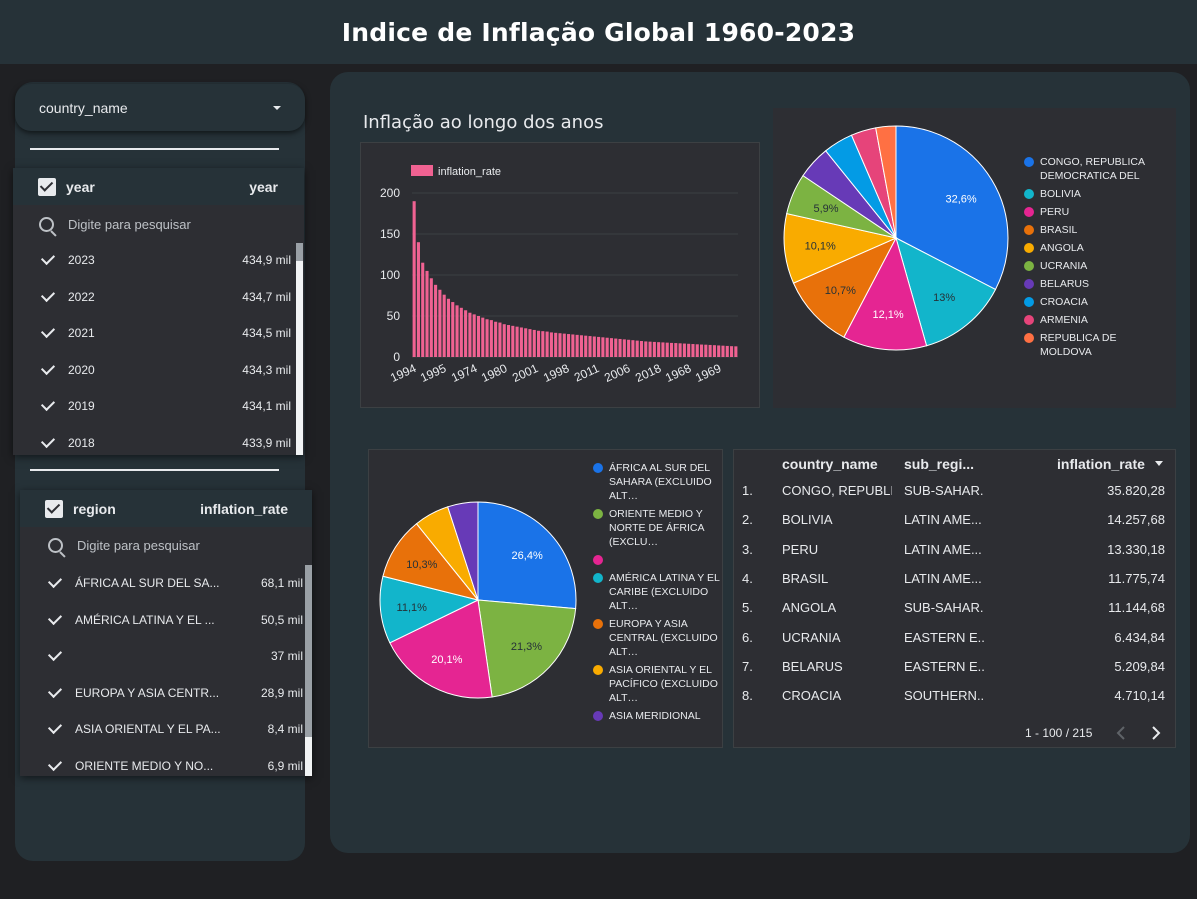 The height and width of the screenshot is (899, 1197). Describe the element at coordinates (1094, 248) in the screenshot. I see `legend-item: ANGOLA` at that location.